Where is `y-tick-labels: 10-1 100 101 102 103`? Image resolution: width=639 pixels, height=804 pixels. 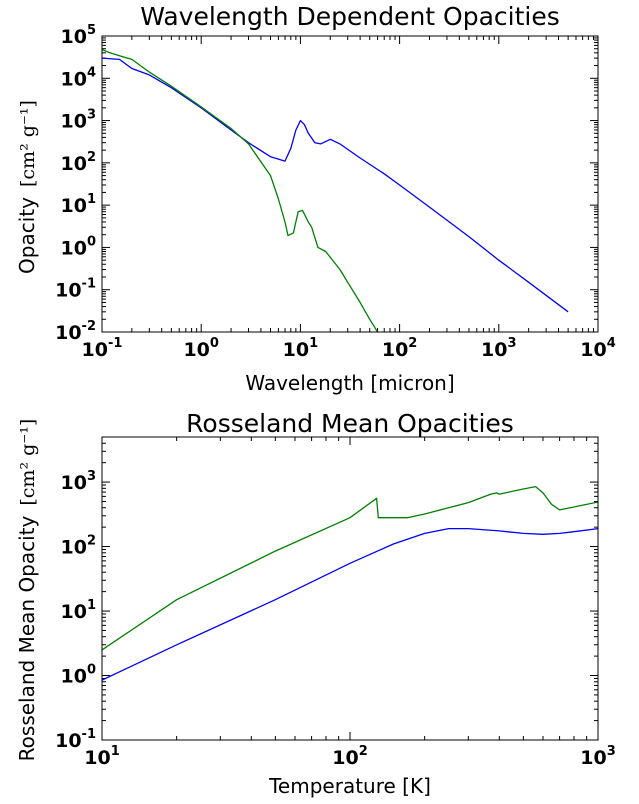 y-tick-labels: 10-1 100 101 102 103 is located at coordinates (75, 610).